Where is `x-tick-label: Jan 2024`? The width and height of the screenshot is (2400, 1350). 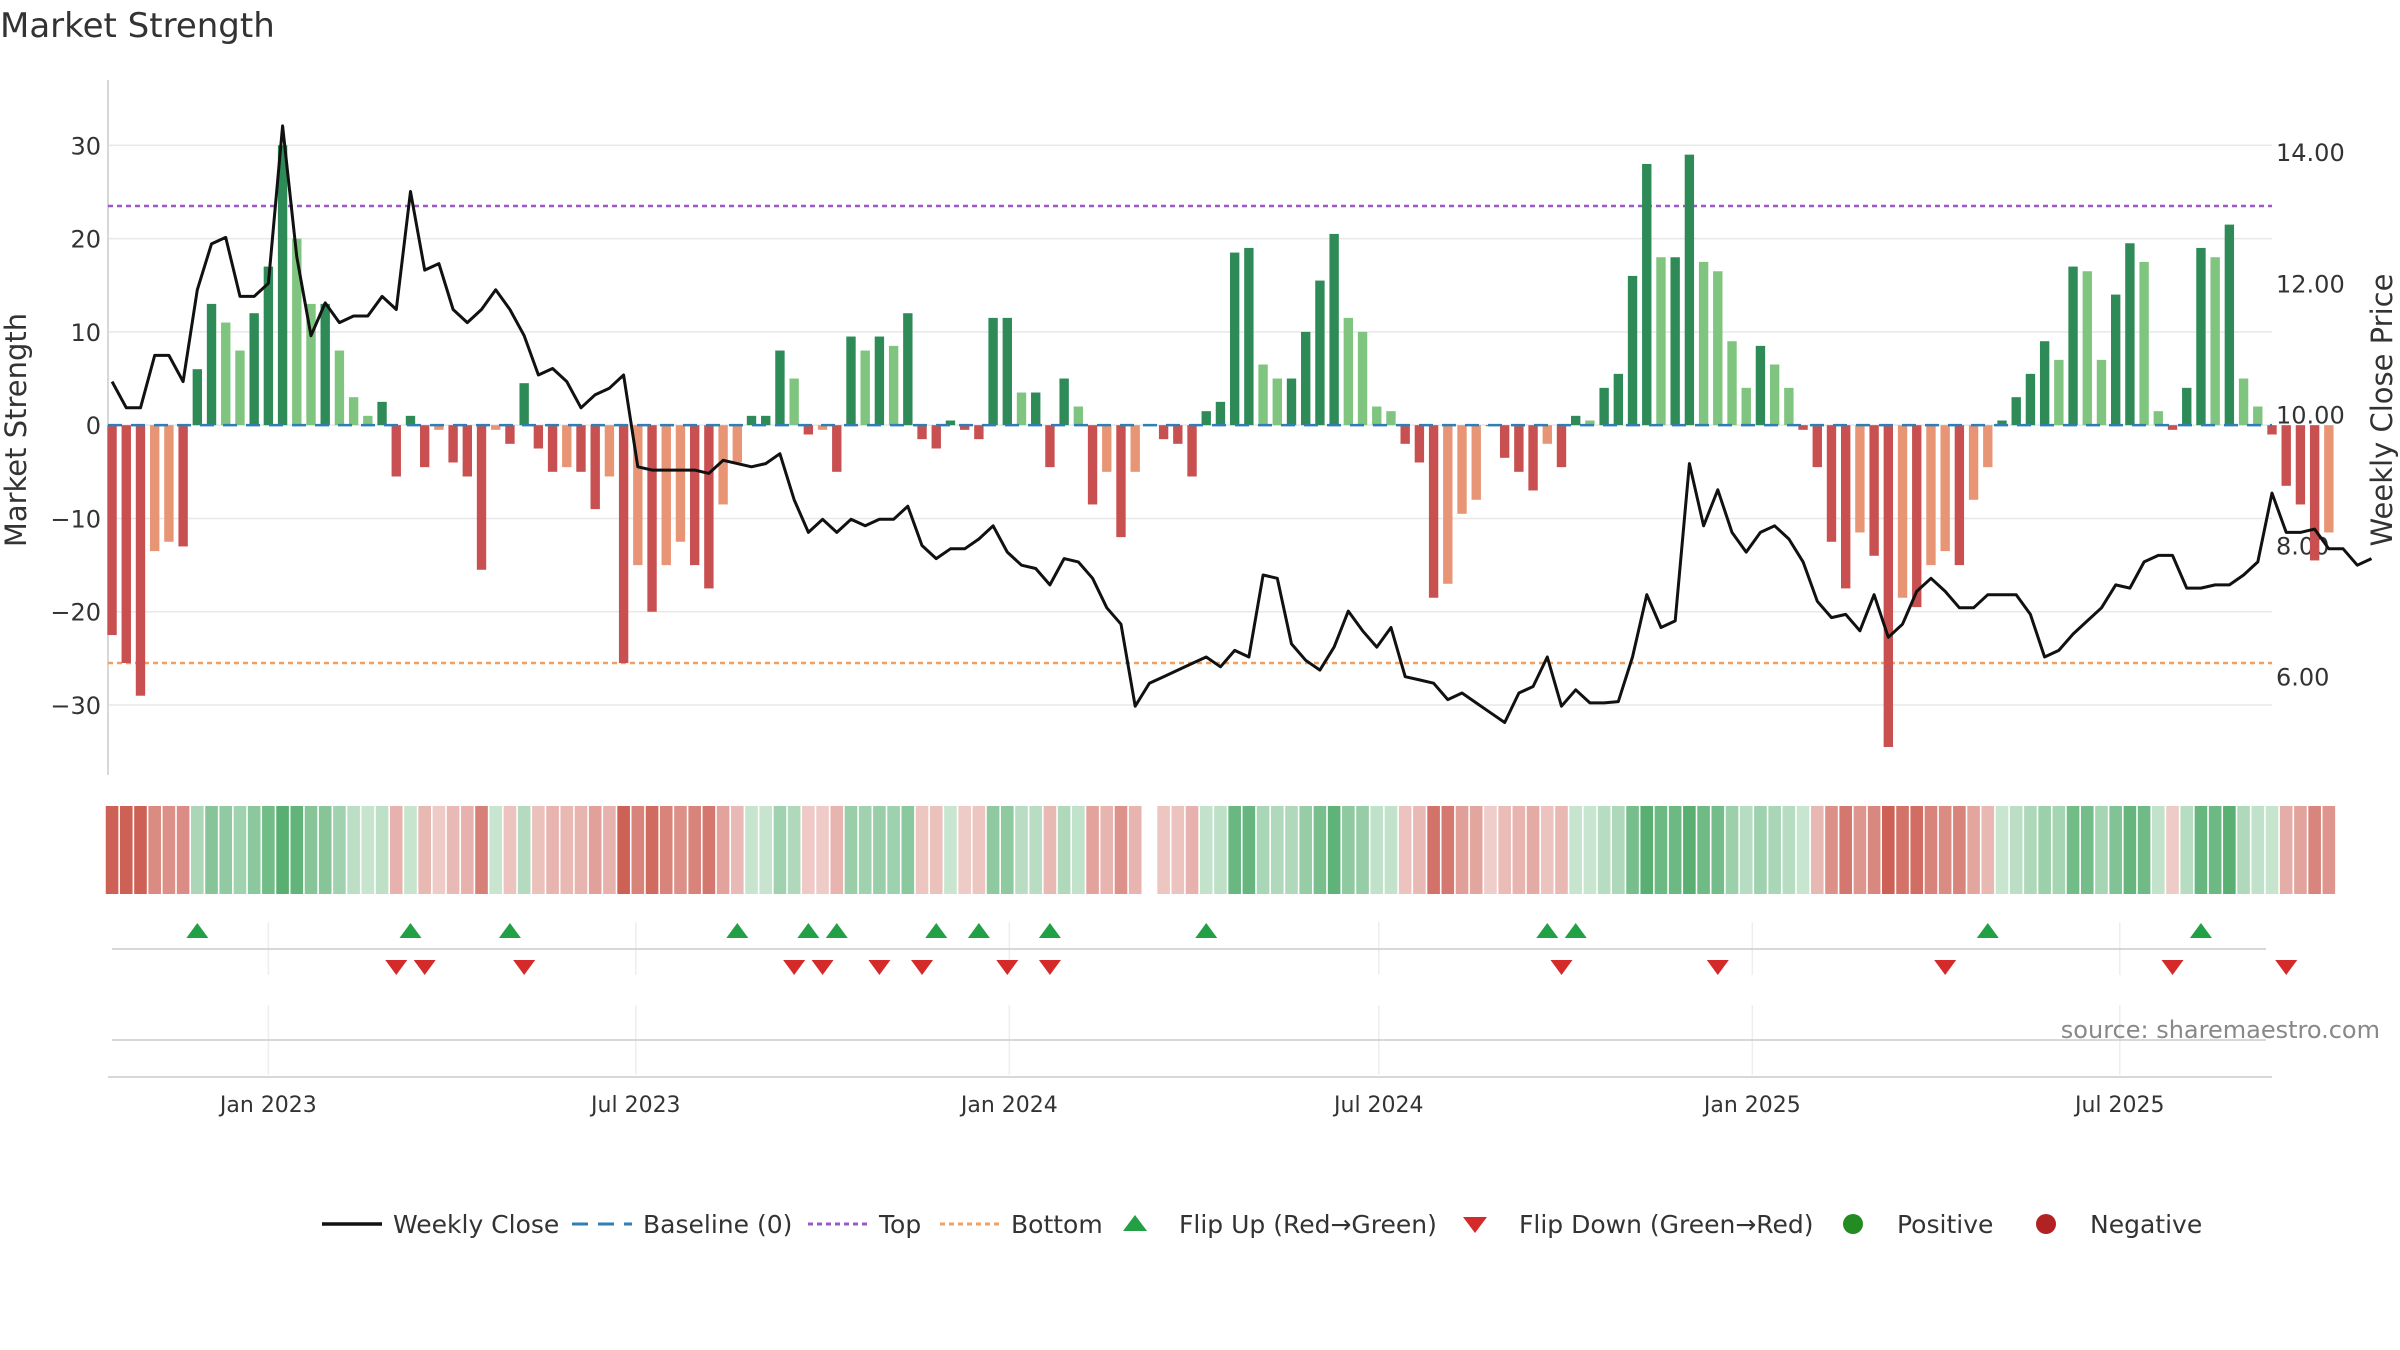
x-tick-label: Jan 2024 is located at coordinates (1008, 1105).